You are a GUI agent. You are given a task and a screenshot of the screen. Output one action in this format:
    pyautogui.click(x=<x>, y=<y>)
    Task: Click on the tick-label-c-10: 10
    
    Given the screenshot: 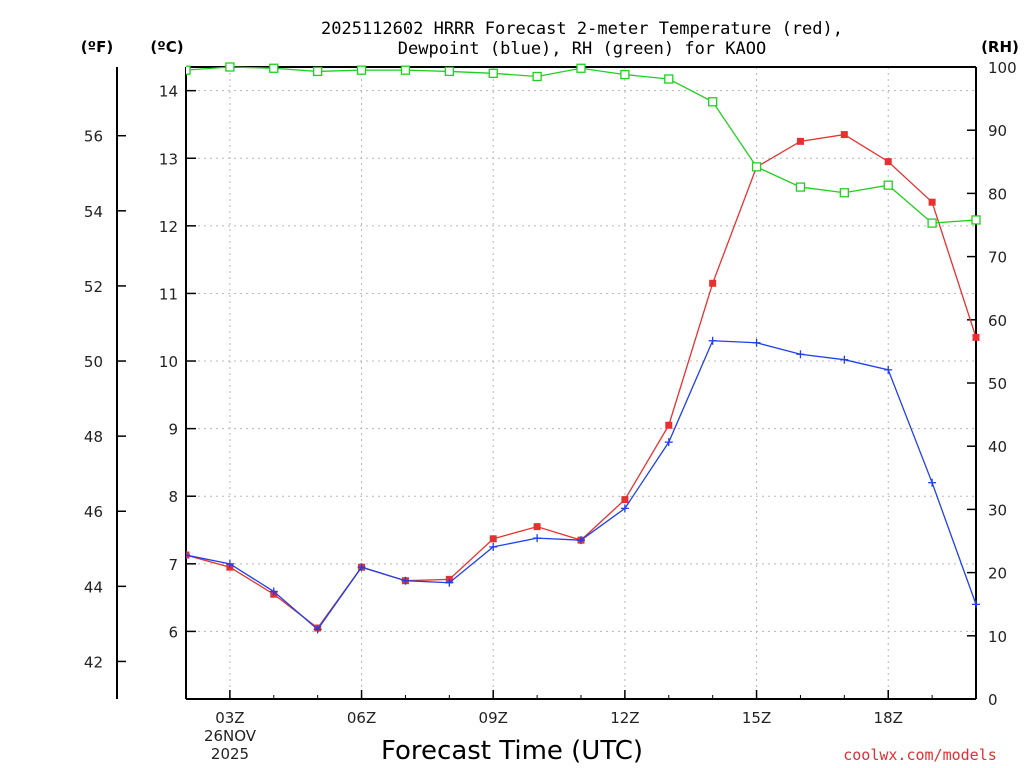 What is the action you would take?
    pyautogui.click(x=168, y=362)
    